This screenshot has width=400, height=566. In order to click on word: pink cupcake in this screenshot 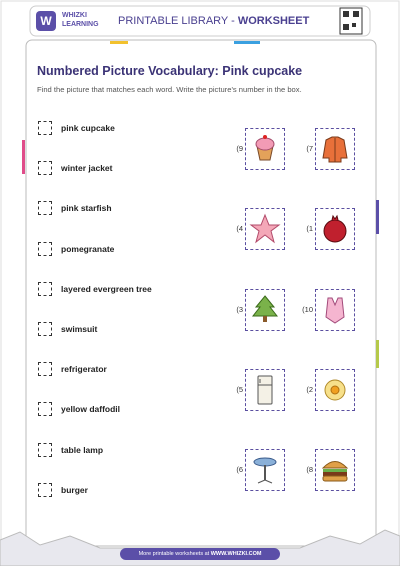, I will do `click(88, 128)`.